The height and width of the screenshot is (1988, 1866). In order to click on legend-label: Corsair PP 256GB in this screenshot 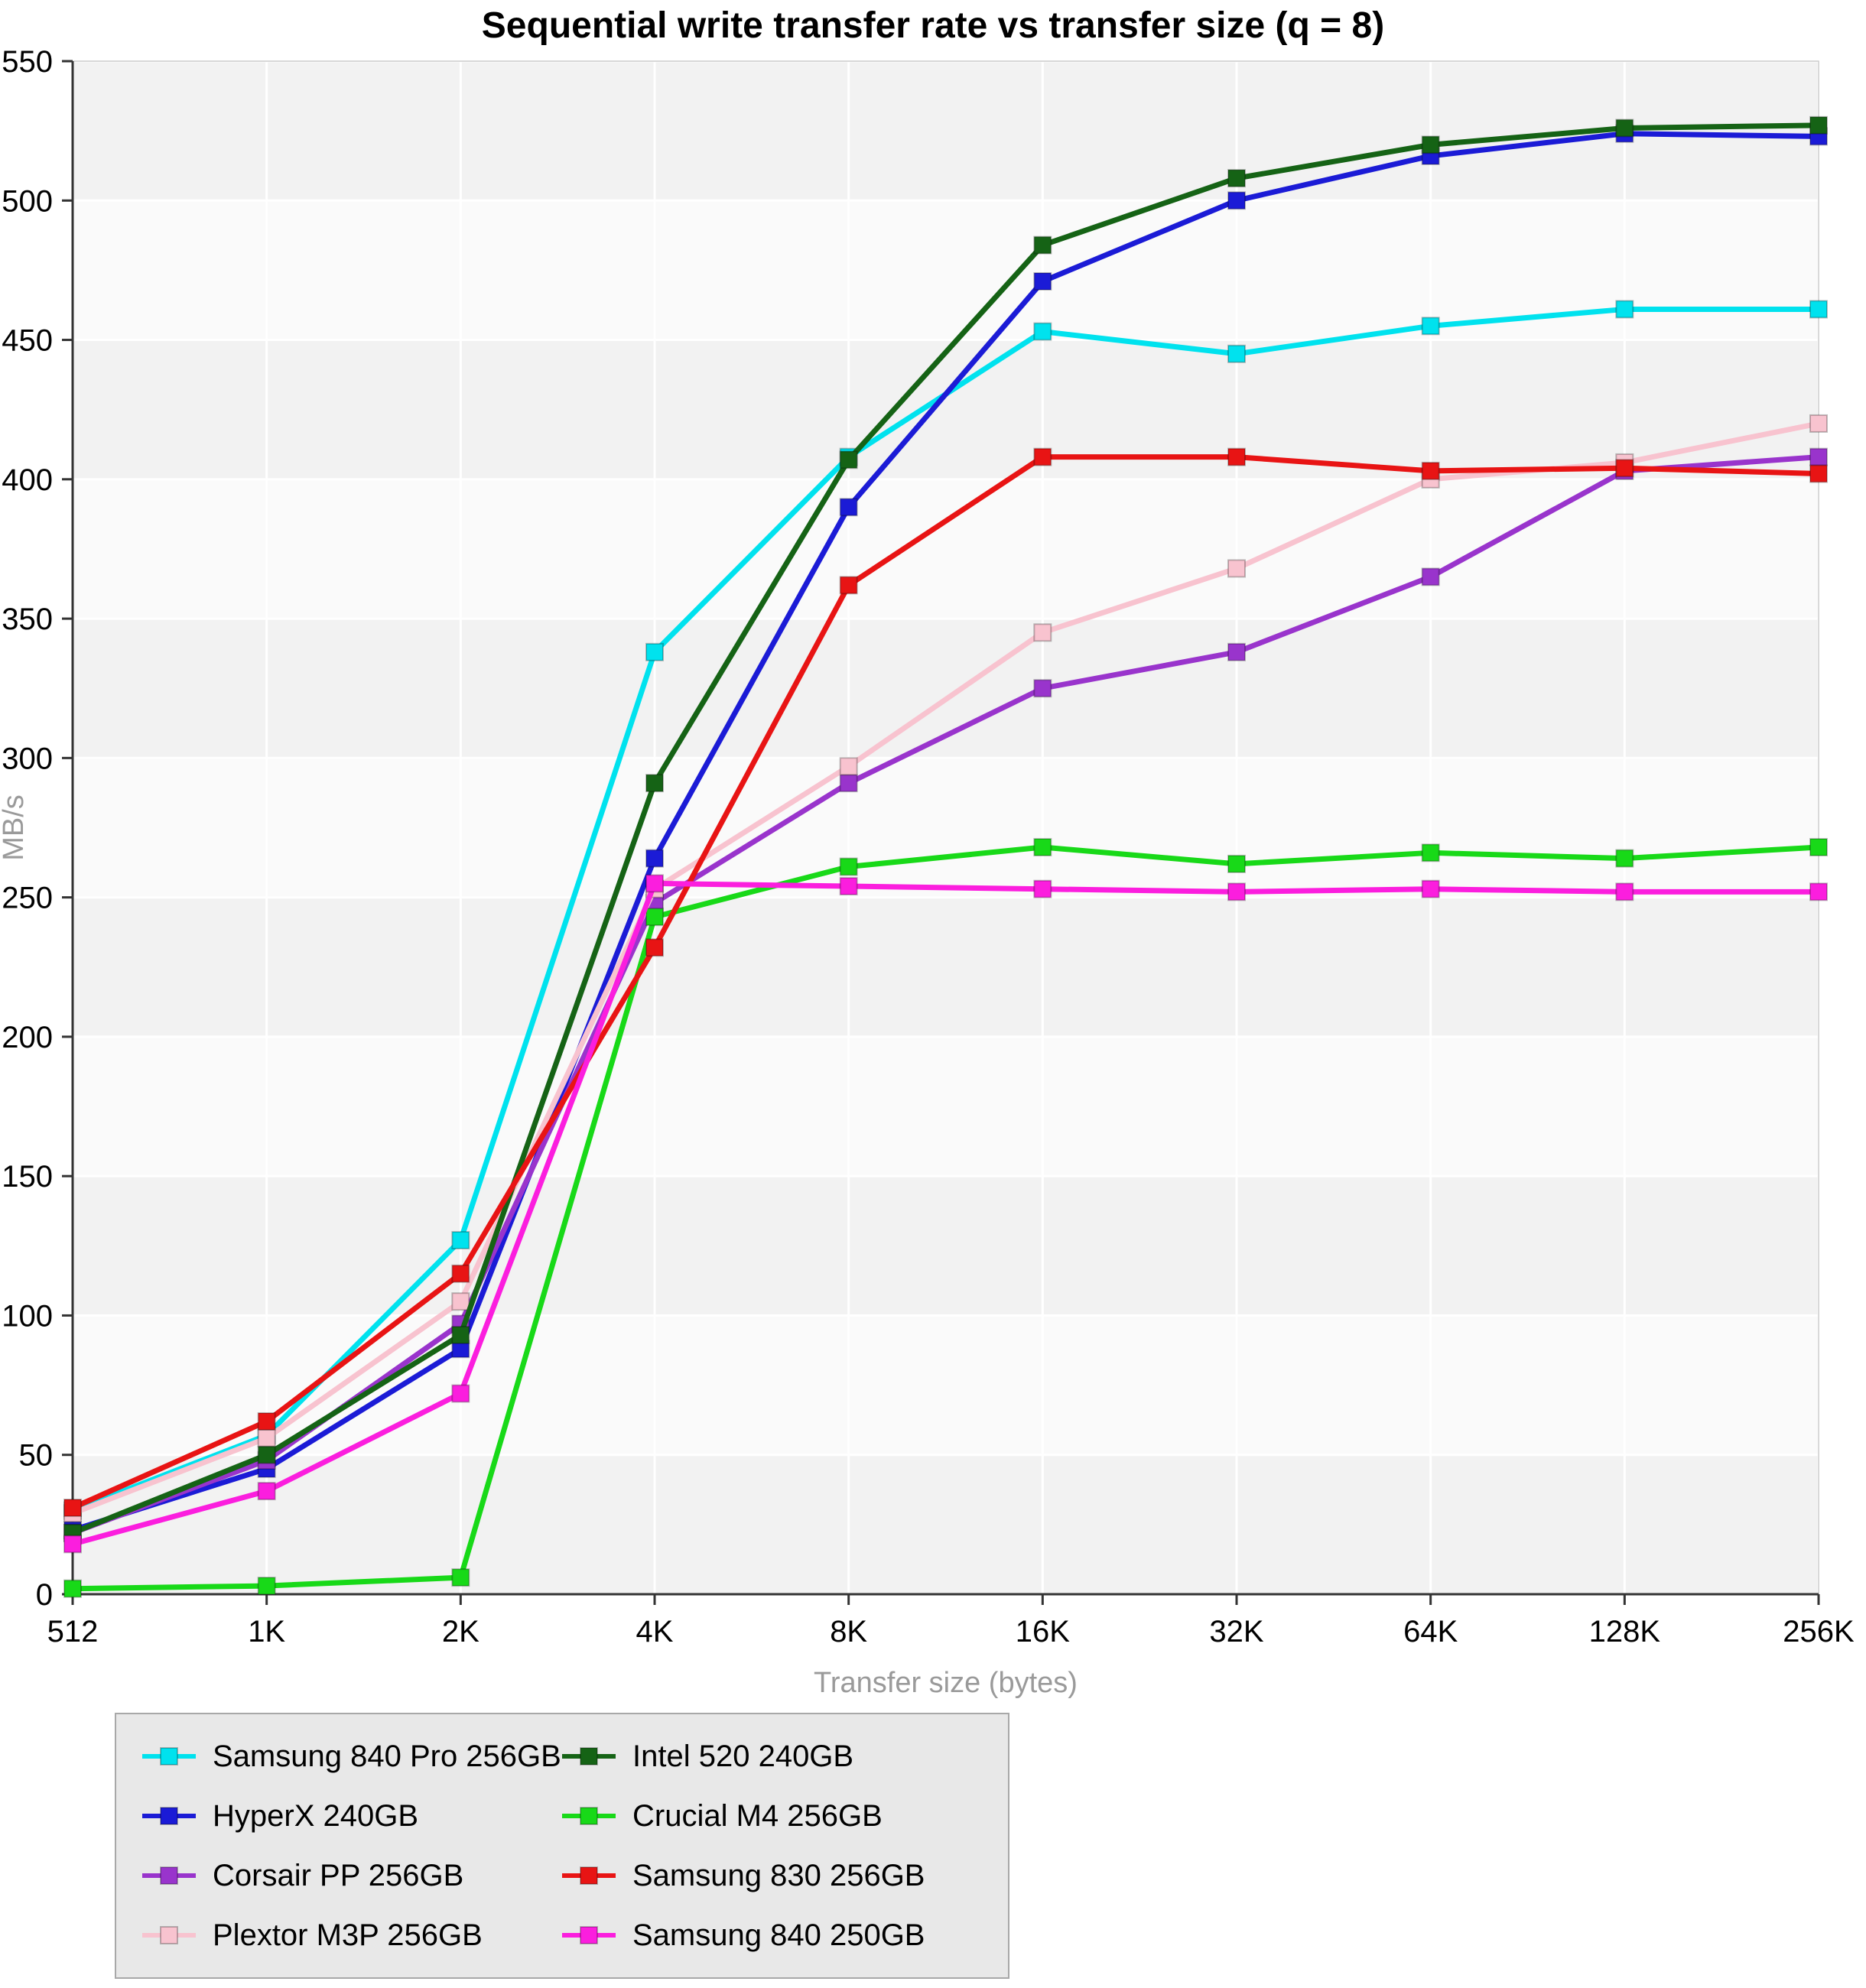, I will do `click(338, 1875)`.